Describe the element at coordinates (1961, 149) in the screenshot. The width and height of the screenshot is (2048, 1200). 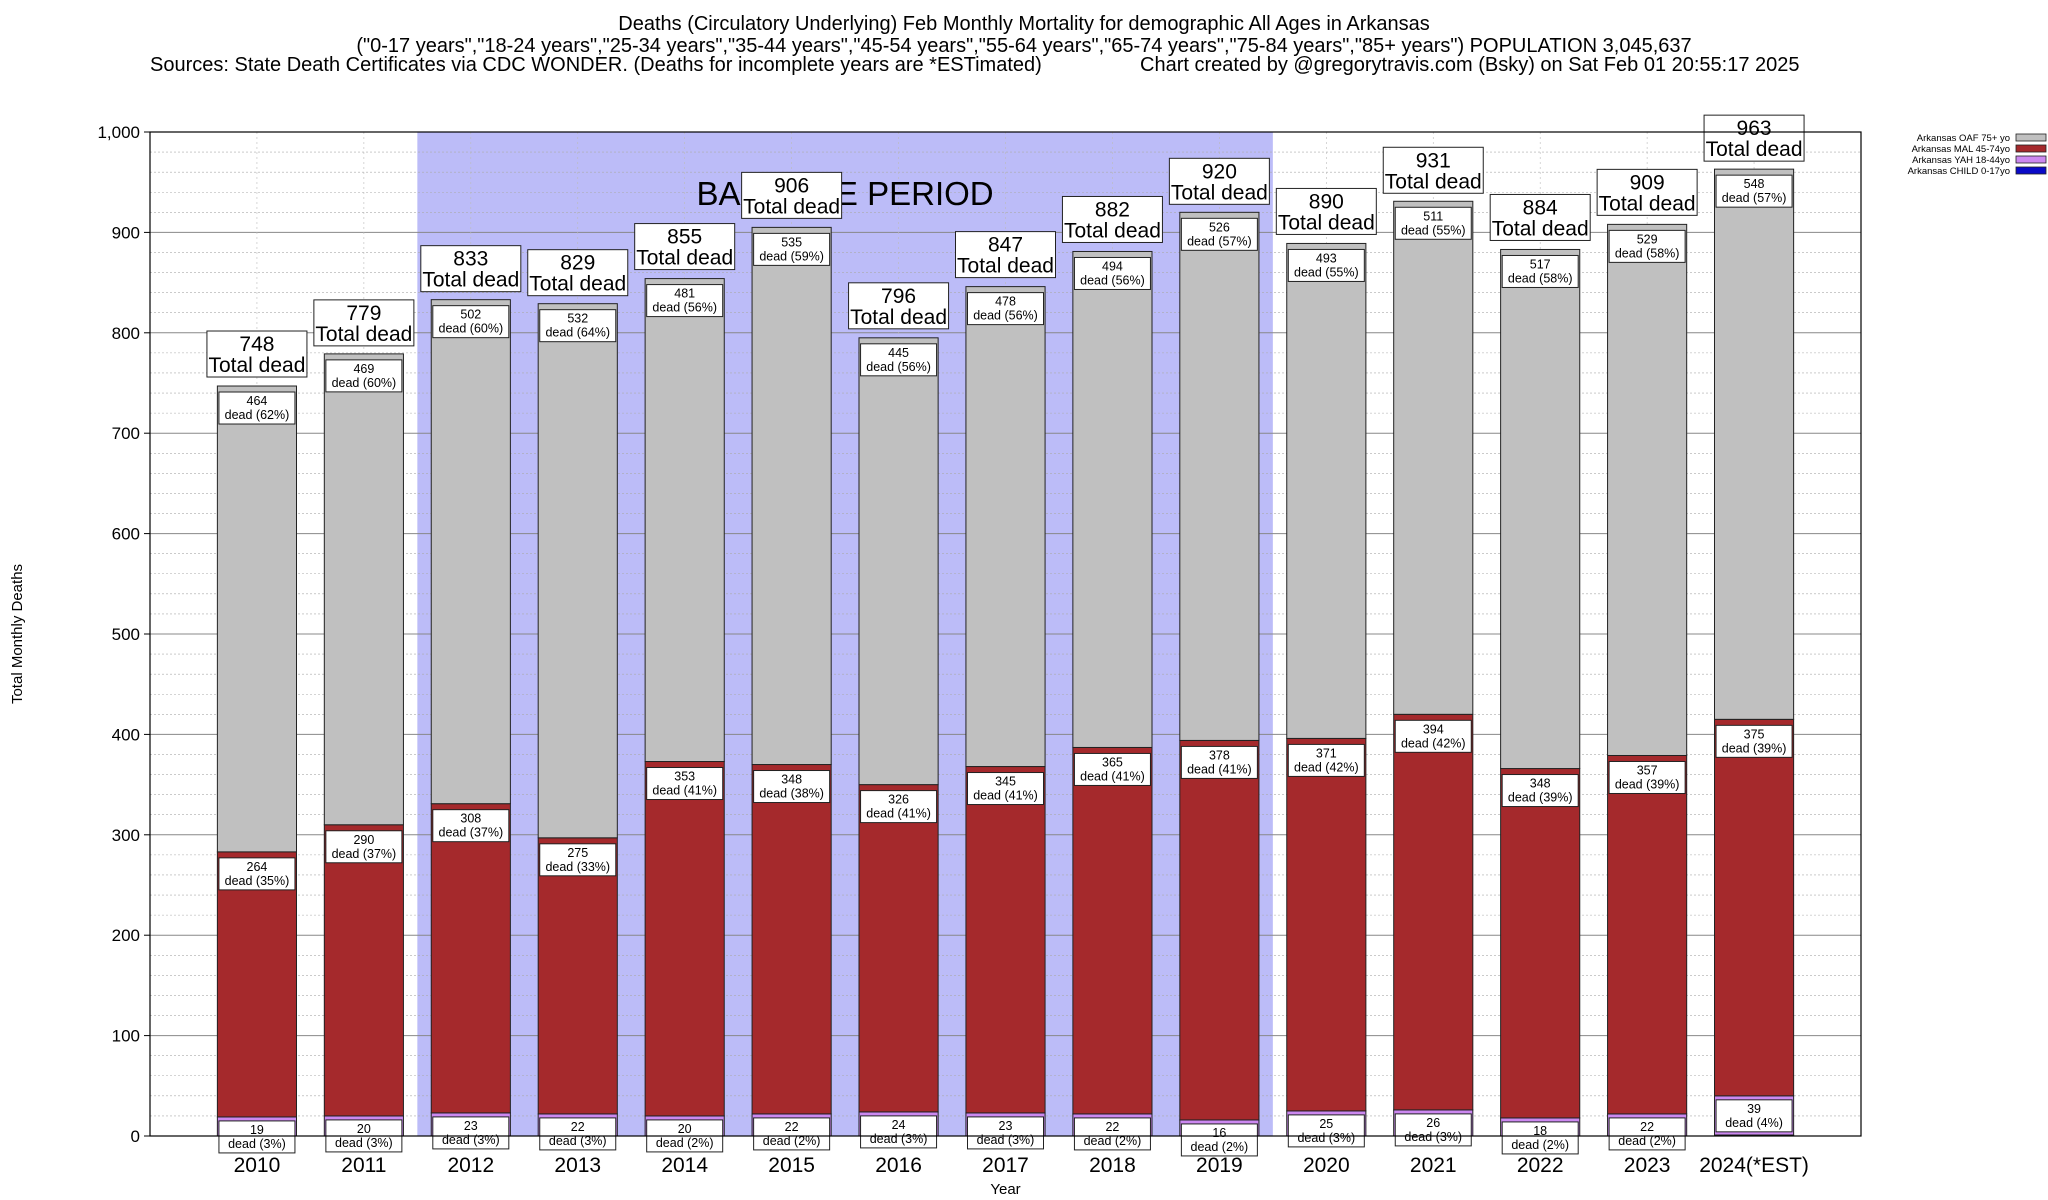
I see `legend-label: Arkansas MAL 45-74yo` at that location.